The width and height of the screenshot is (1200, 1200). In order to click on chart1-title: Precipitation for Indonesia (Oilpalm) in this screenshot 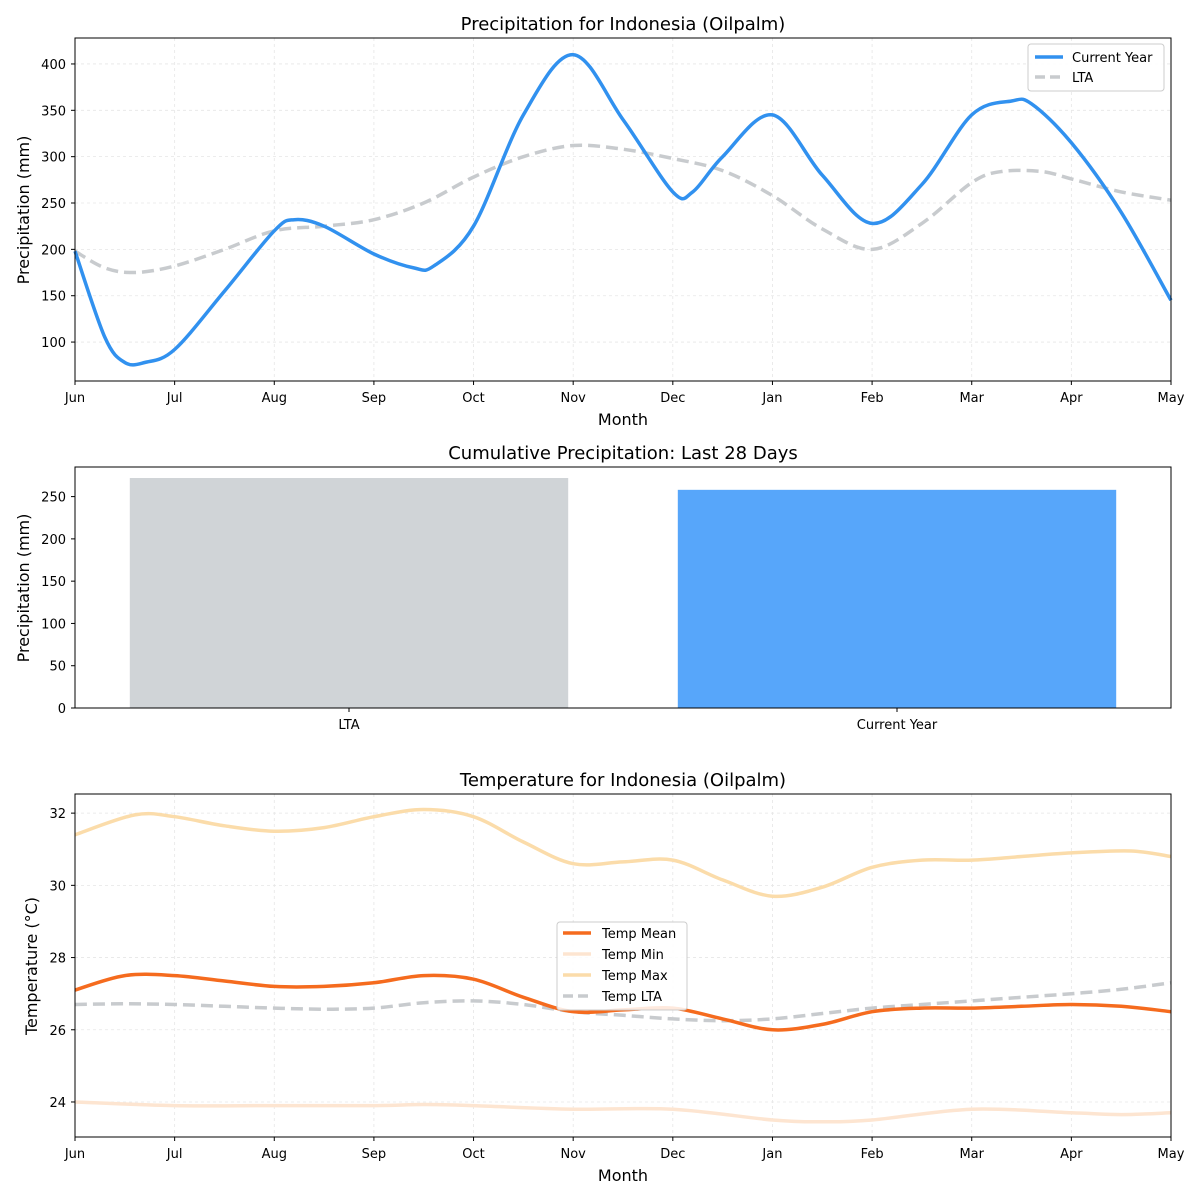, I will do `click(623, 24)`.